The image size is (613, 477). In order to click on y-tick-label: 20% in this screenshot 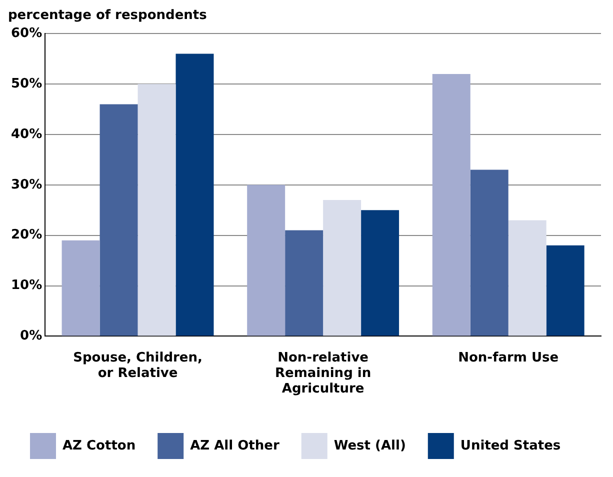, I will do `click(26, 235)`.